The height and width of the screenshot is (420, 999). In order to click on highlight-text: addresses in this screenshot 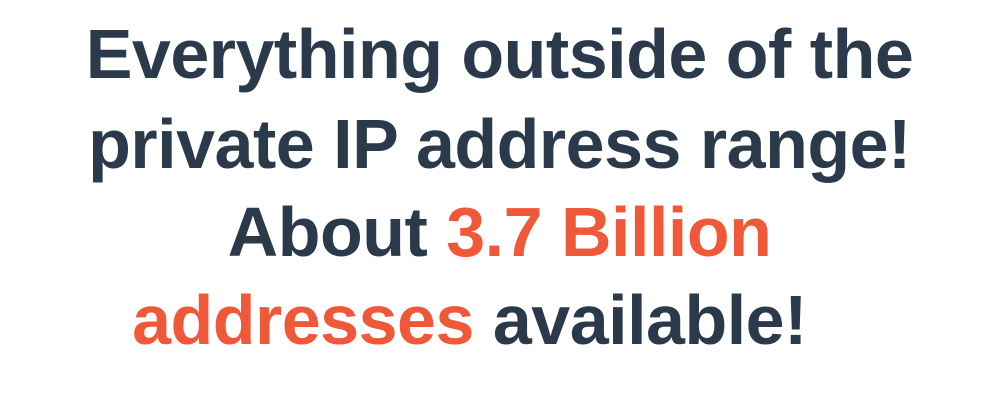, I will do `click(303, 320)`.